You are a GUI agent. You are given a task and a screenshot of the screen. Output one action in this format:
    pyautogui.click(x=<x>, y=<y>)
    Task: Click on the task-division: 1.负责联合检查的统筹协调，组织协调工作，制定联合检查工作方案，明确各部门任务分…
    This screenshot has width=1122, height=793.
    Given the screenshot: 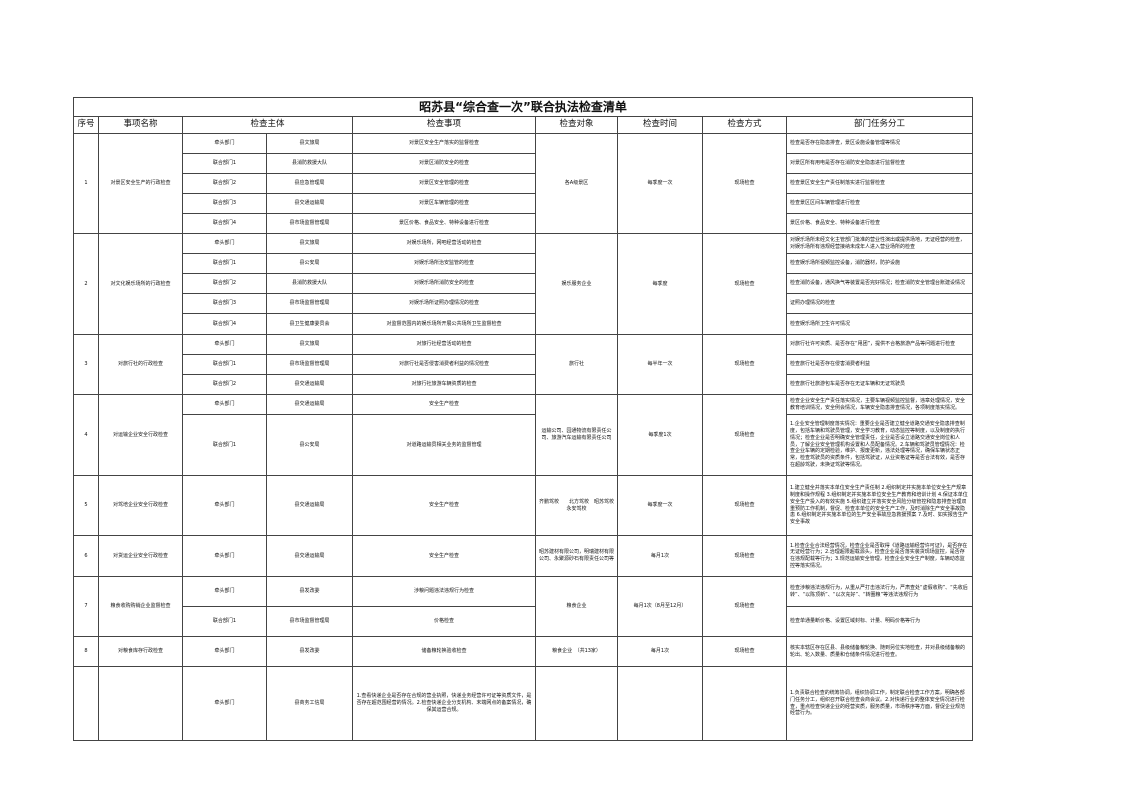 What is the action you would take?
    pyautogui.click(x=879, y=703)
    